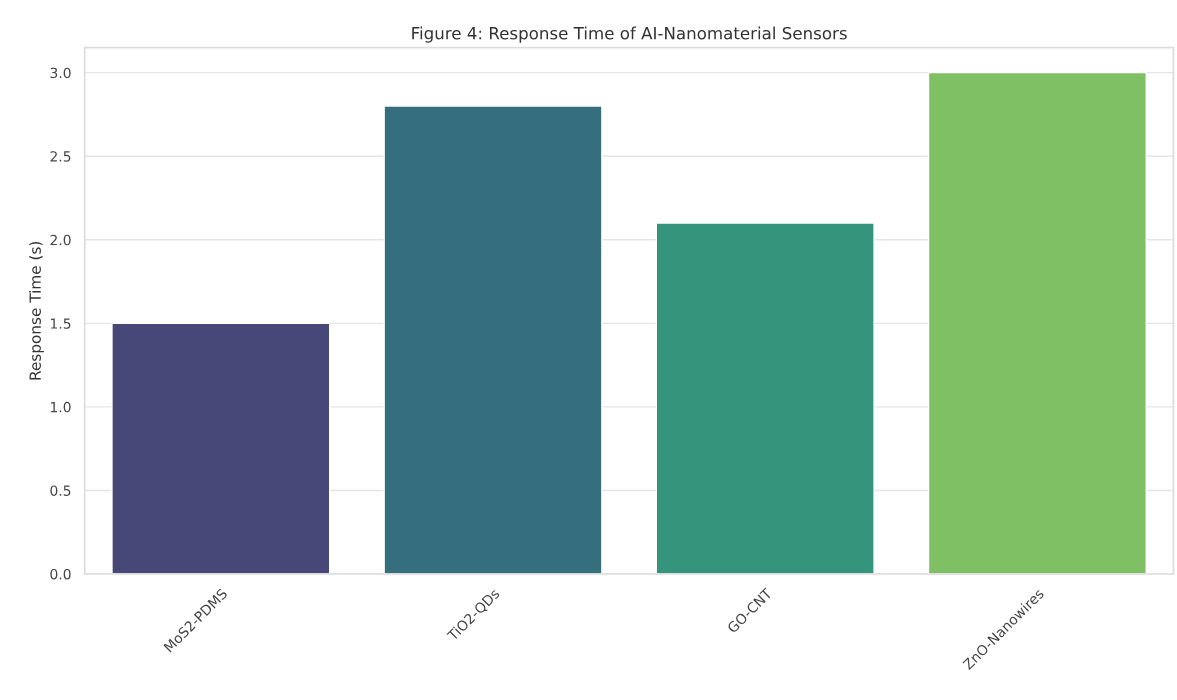  Describe the element at coordinates (36, 310) in the screenshot. I see `y-axis-title: Response Time (s)` at that location.